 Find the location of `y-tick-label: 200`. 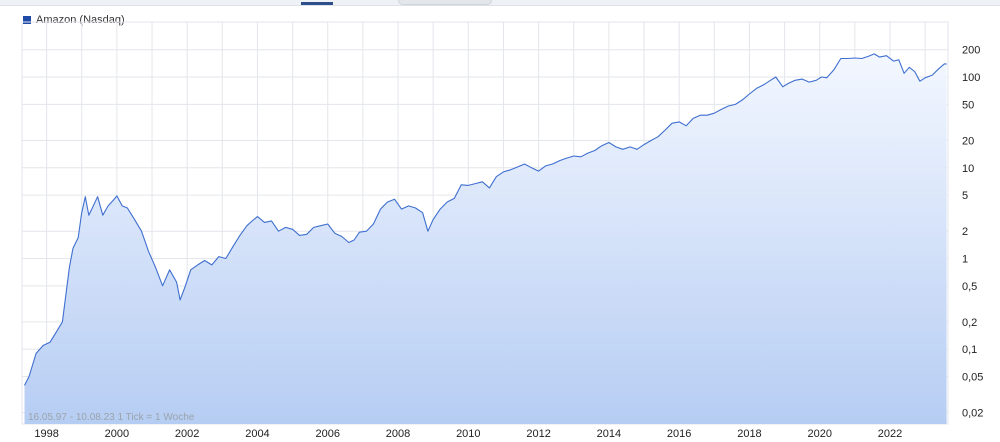

y-tick-label: 200 is located at coordinates (971, 51).